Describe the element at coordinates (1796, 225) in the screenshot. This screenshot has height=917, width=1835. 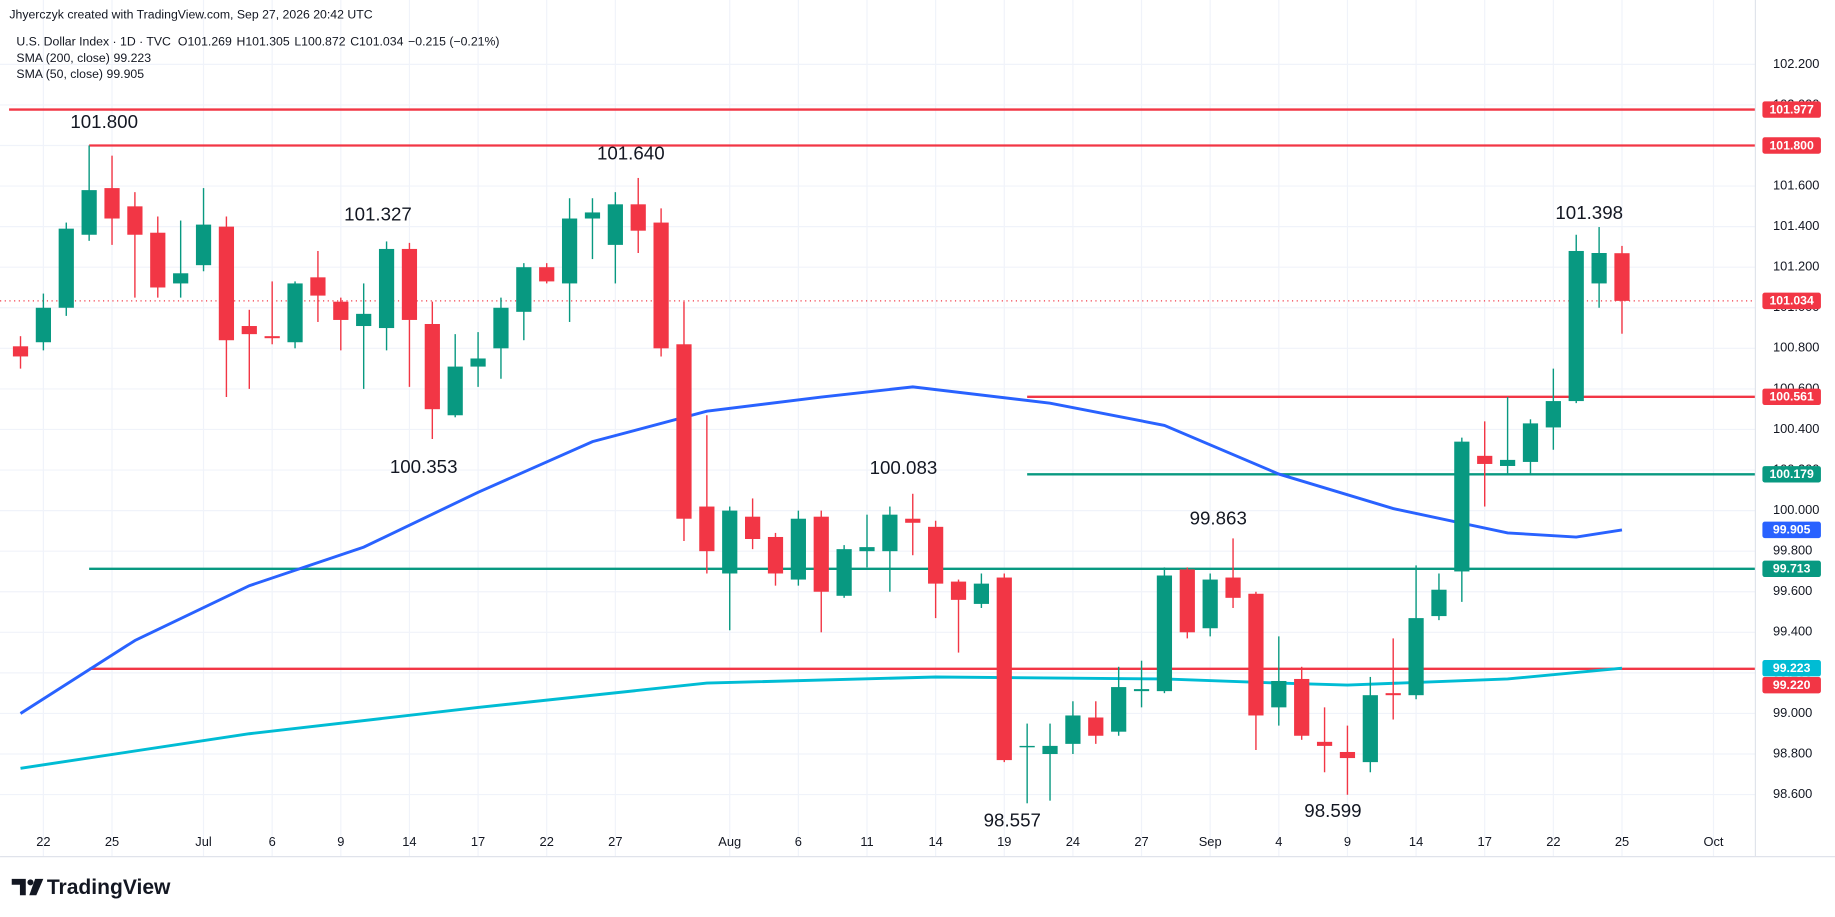
I see `y-tick-label: 101.400` at that location.